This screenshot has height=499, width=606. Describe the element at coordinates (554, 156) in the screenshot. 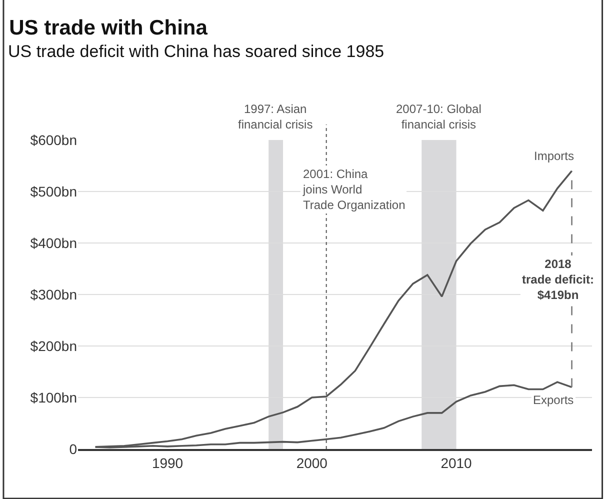

I see `series-label: Imports` at that location.